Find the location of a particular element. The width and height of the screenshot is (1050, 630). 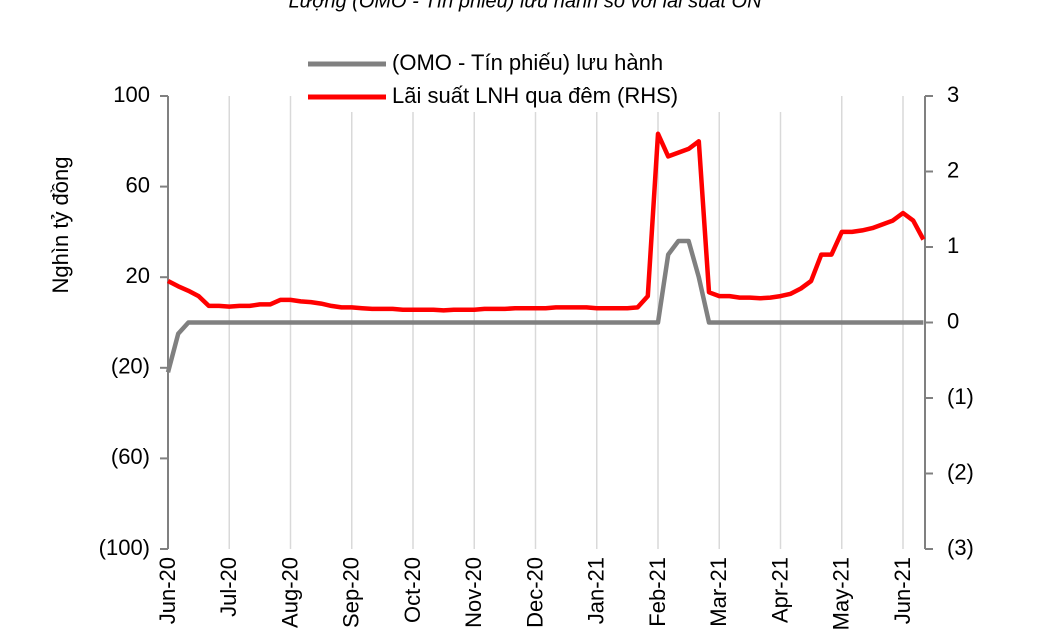

y-tick-label: (20) is located at coordinates (130, 366).